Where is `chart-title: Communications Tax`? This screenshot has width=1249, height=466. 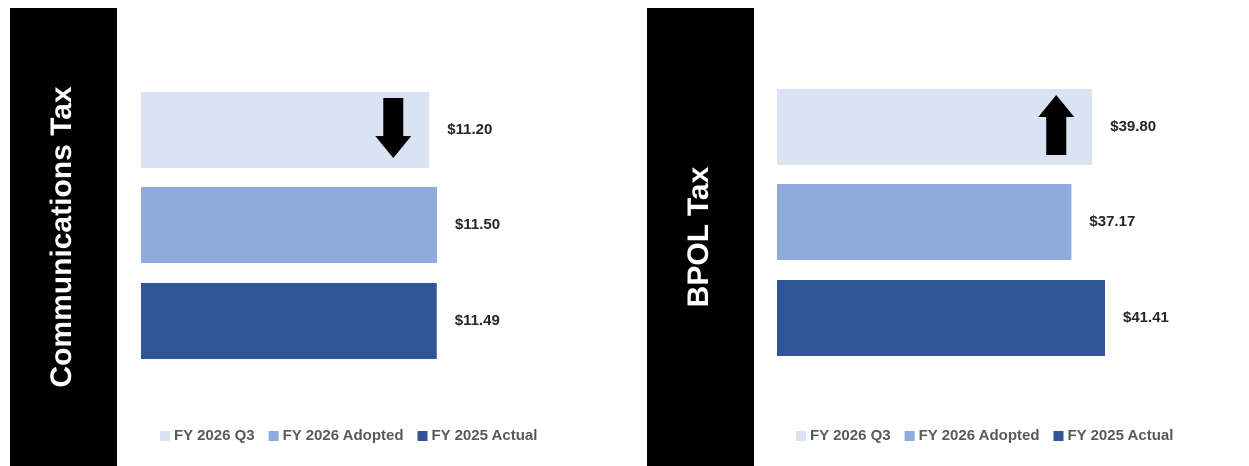
chart-title: Communications Tax is located at coordinates (61, 236).